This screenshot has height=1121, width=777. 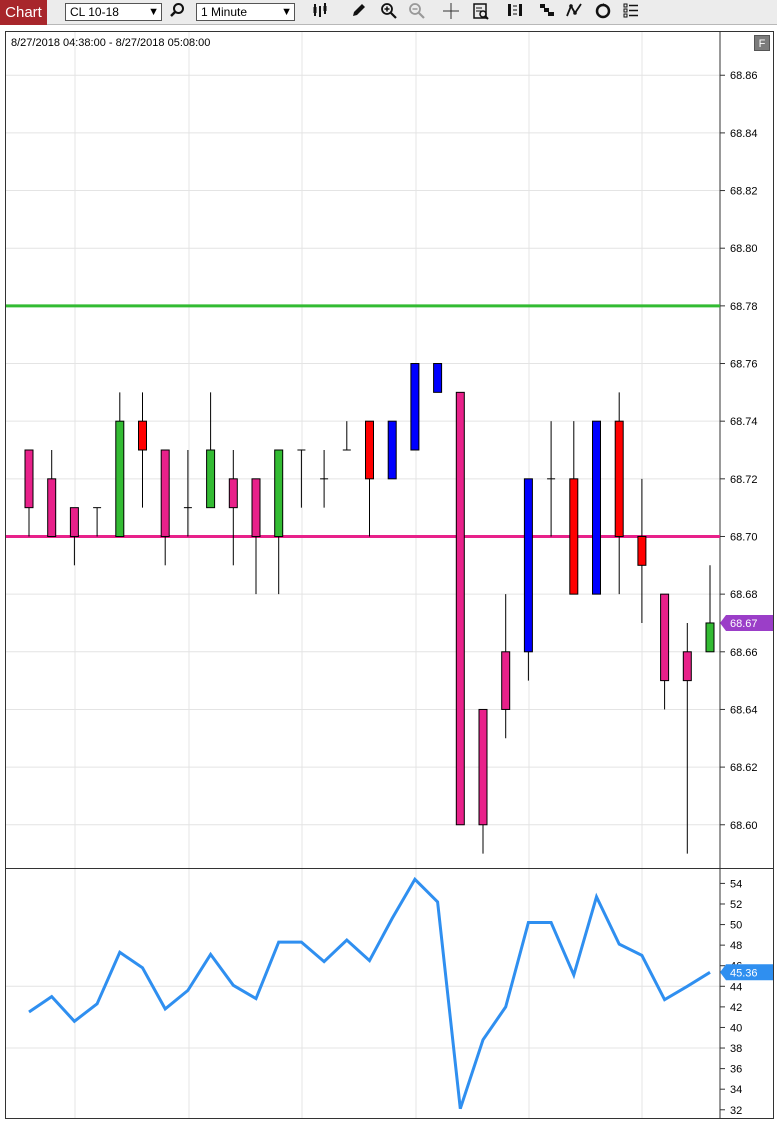 I want to click on price-tick-label: 68.70, so click(x=744, y=537).